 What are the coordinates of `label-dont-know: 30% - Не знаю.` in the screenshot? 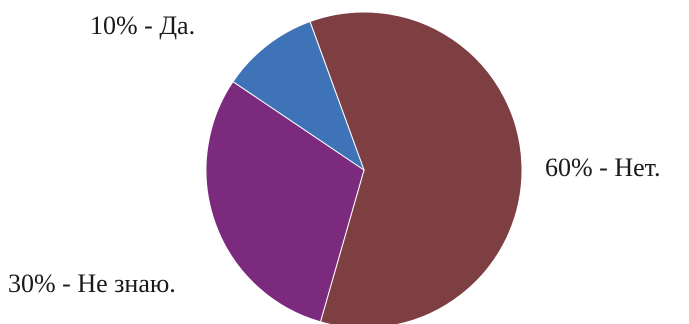 It's located at (92, 283).